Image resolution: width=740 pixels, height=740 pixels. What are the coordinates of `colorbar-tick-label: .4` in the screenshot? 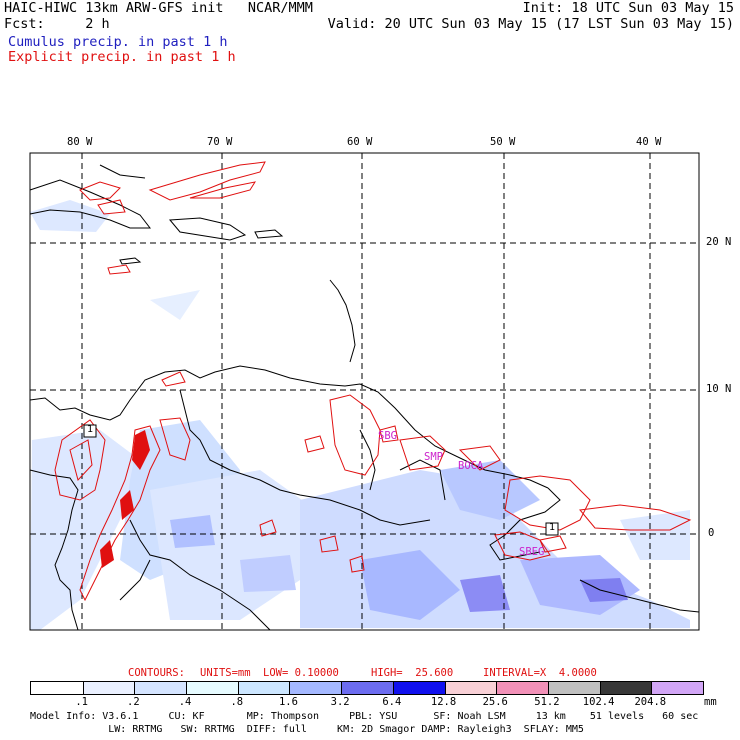 It's located at (185, 702).